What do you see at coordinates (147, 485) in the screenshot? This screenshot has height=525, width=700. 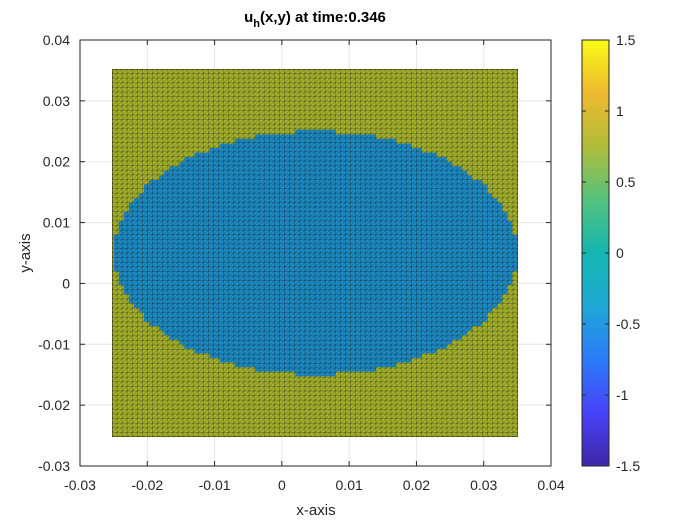 I see `x-tick-label: -0.02` at bounding box center [147, 485].